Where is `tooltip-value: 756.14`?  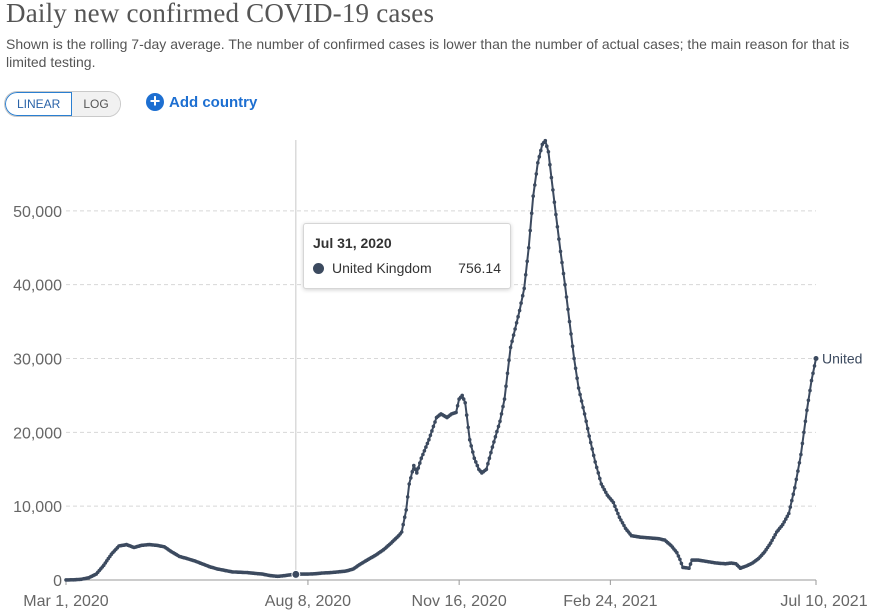
tooltip-value: 756.14 is located at coordinates (479, 268).